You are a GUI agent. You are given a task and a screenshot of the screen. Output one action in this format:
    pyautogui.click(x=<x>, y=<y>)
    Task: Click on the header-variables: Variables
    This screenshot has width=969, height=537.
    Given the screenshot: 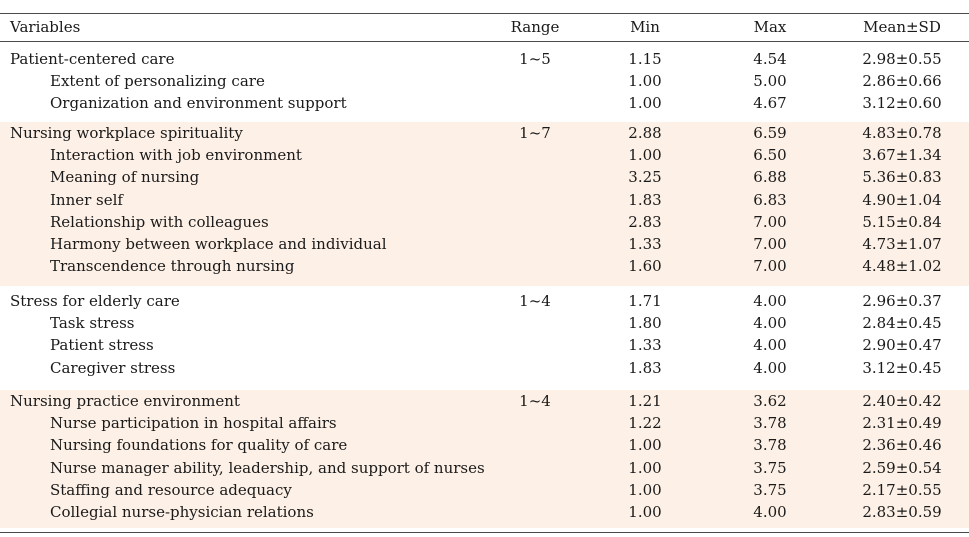 What is the action you would take?
    pyautogui.click(x=45, y=27)
    